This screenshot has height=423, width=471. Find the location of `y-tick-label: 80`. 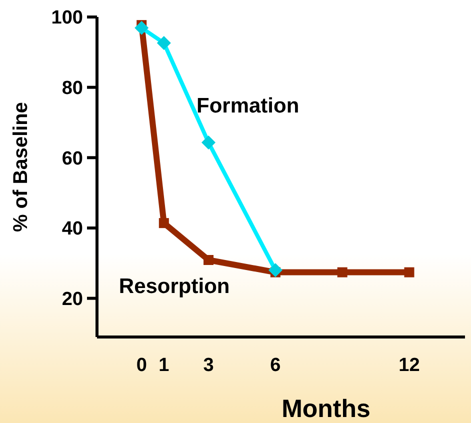

y-tick-label: 80 is located at coordinates (72, 88).